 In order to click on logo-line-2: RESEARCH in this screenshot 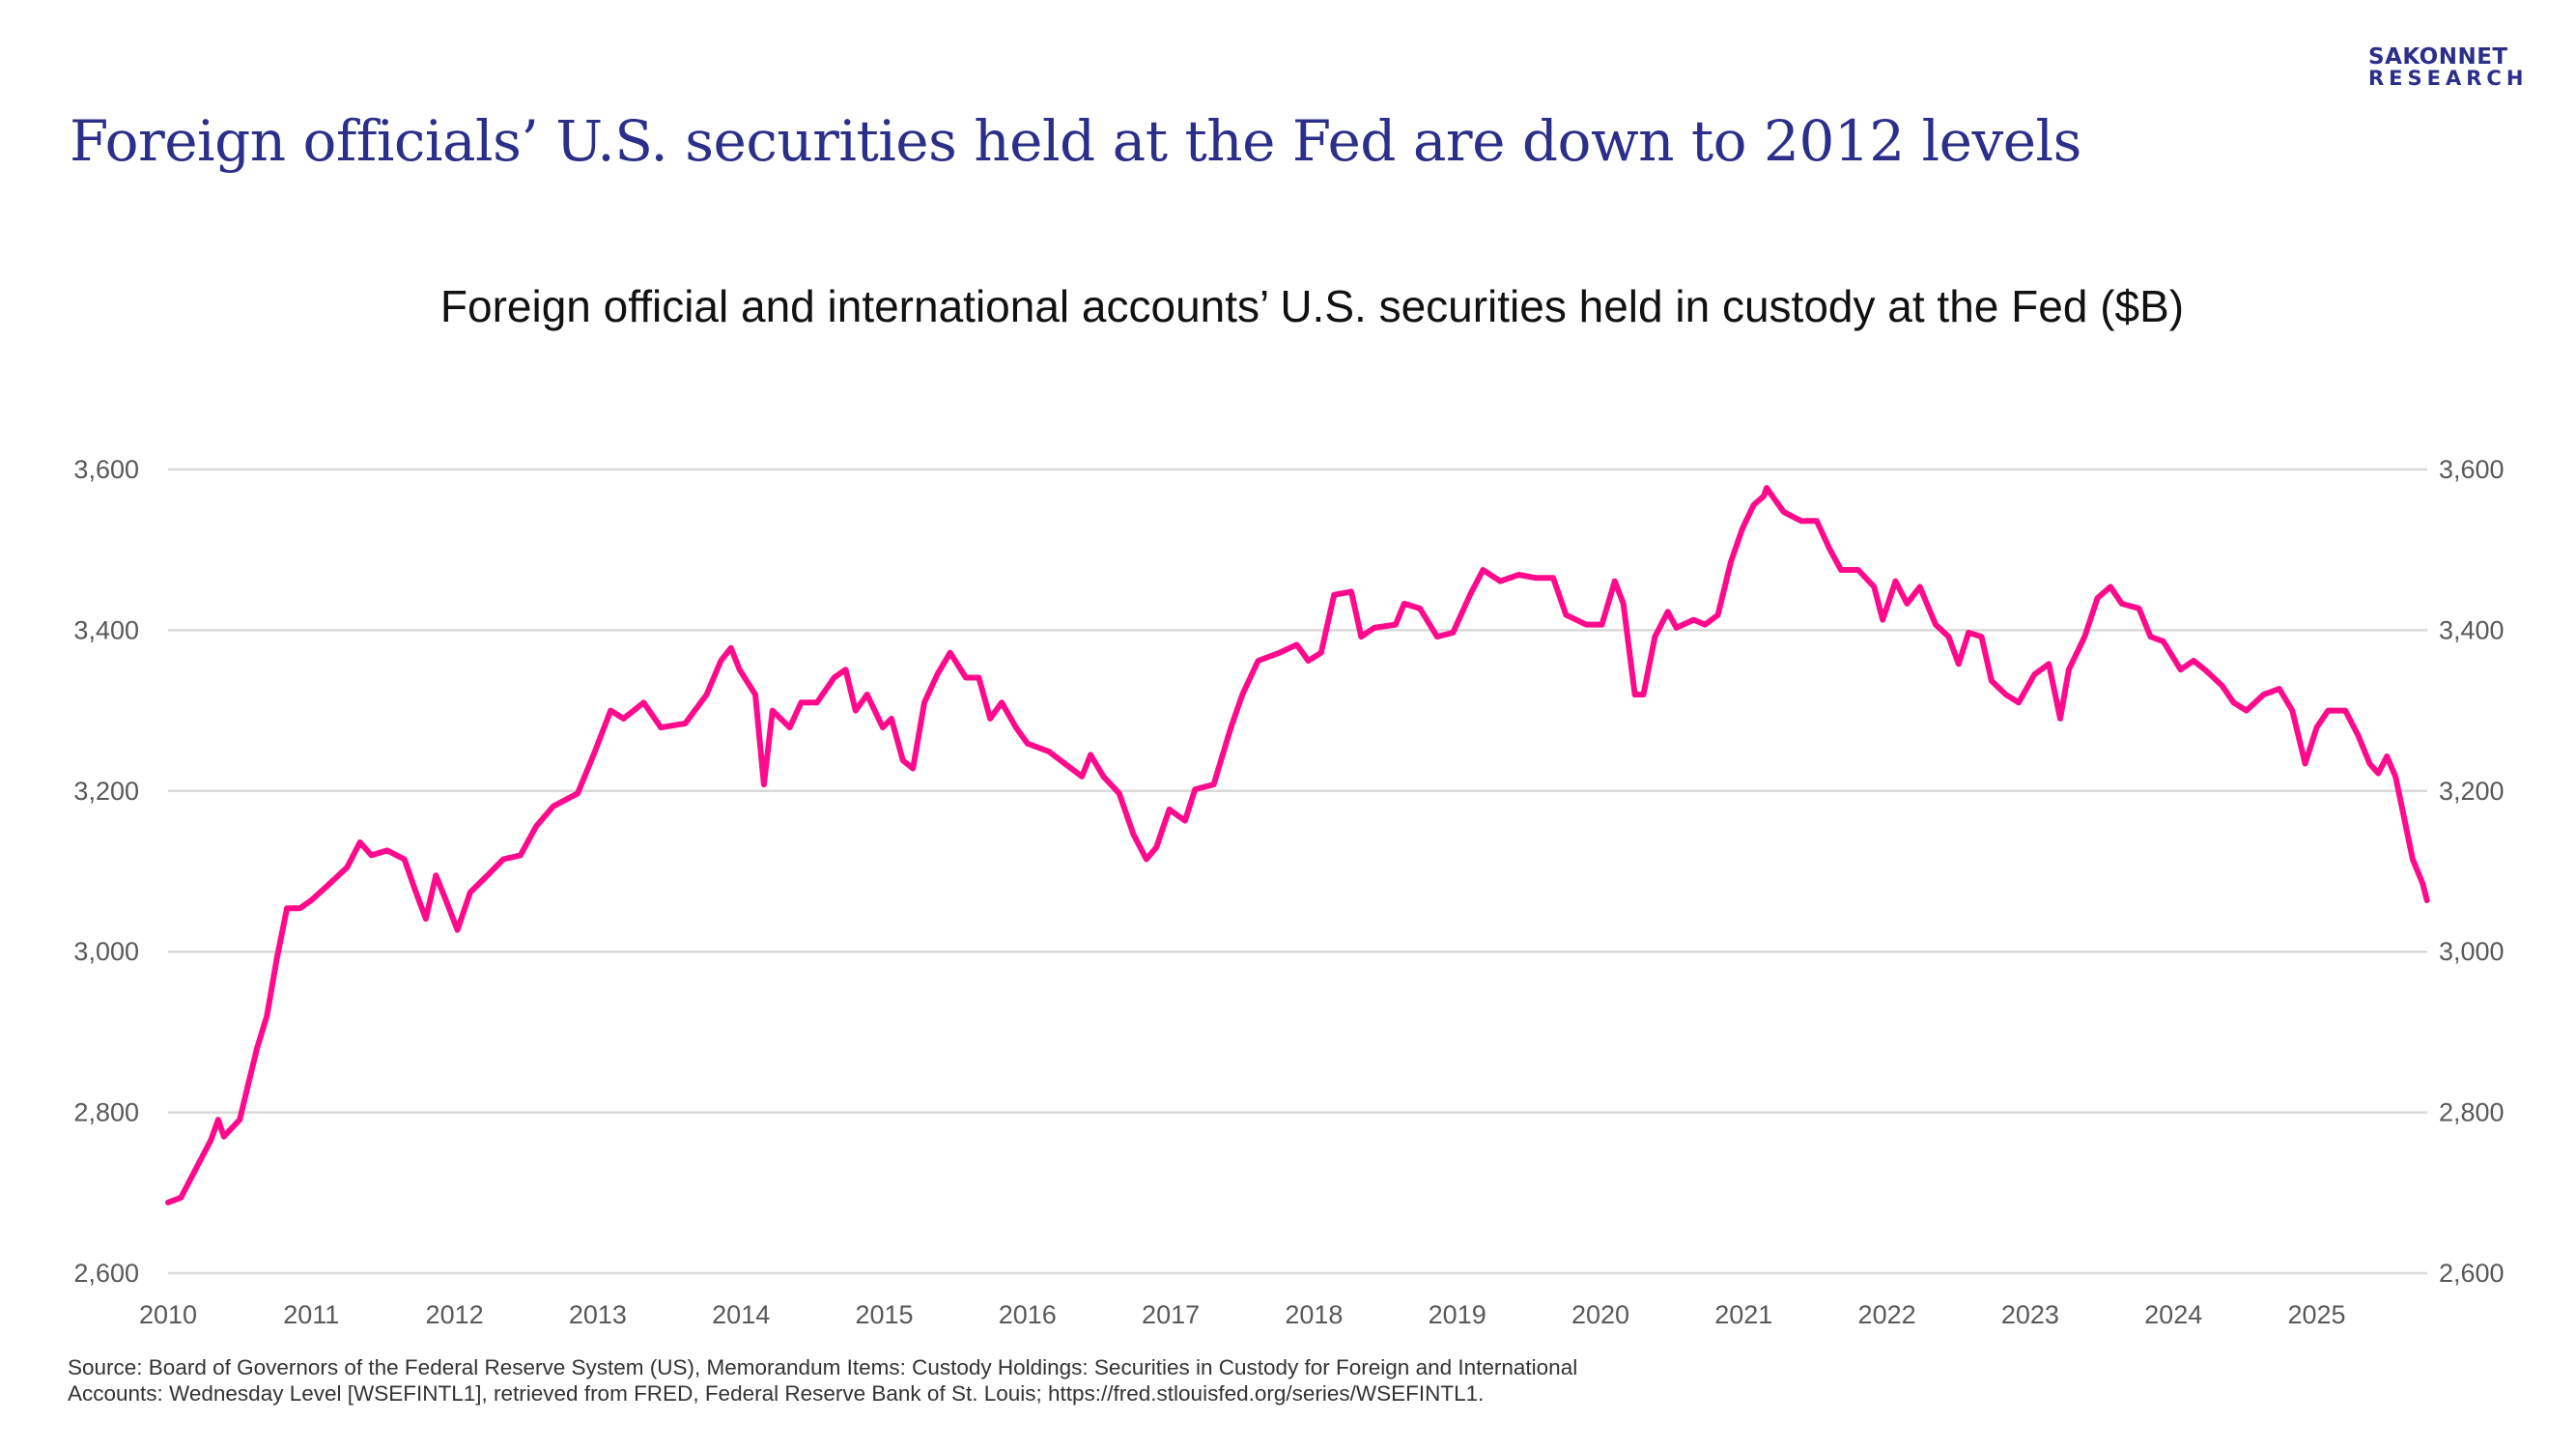, I will do `click(2448, 78)`.